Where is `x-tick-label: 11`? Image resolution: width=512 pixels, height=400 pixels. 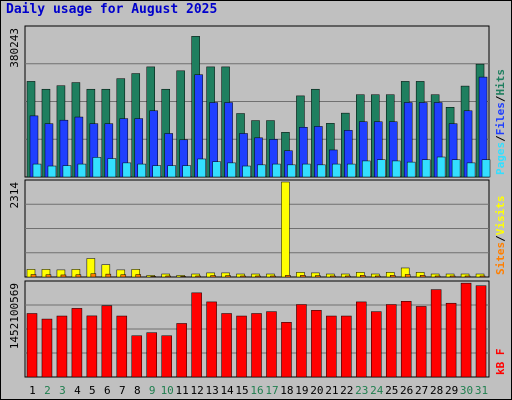 x-tick-label: 11 is located at coordinates (182, 390).